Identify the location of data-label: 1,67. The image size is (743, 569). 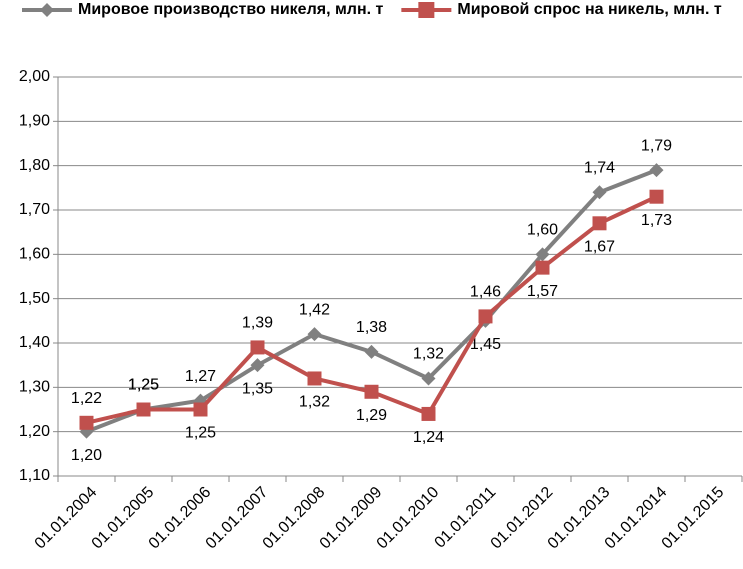
(599, 247).